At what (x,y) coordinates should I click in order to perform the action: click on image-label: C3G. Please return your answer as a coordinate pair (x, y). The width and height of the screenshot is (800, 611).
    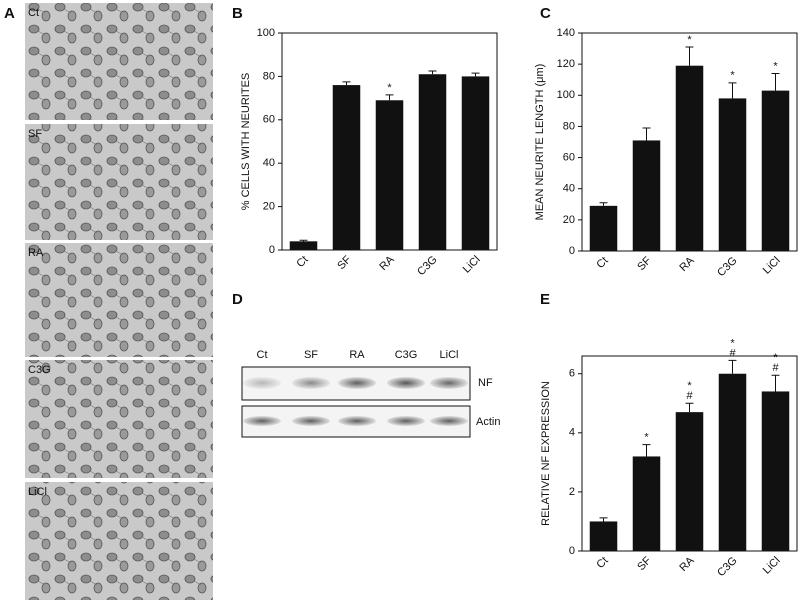
    Looking at the image, I should click on (39, 370).